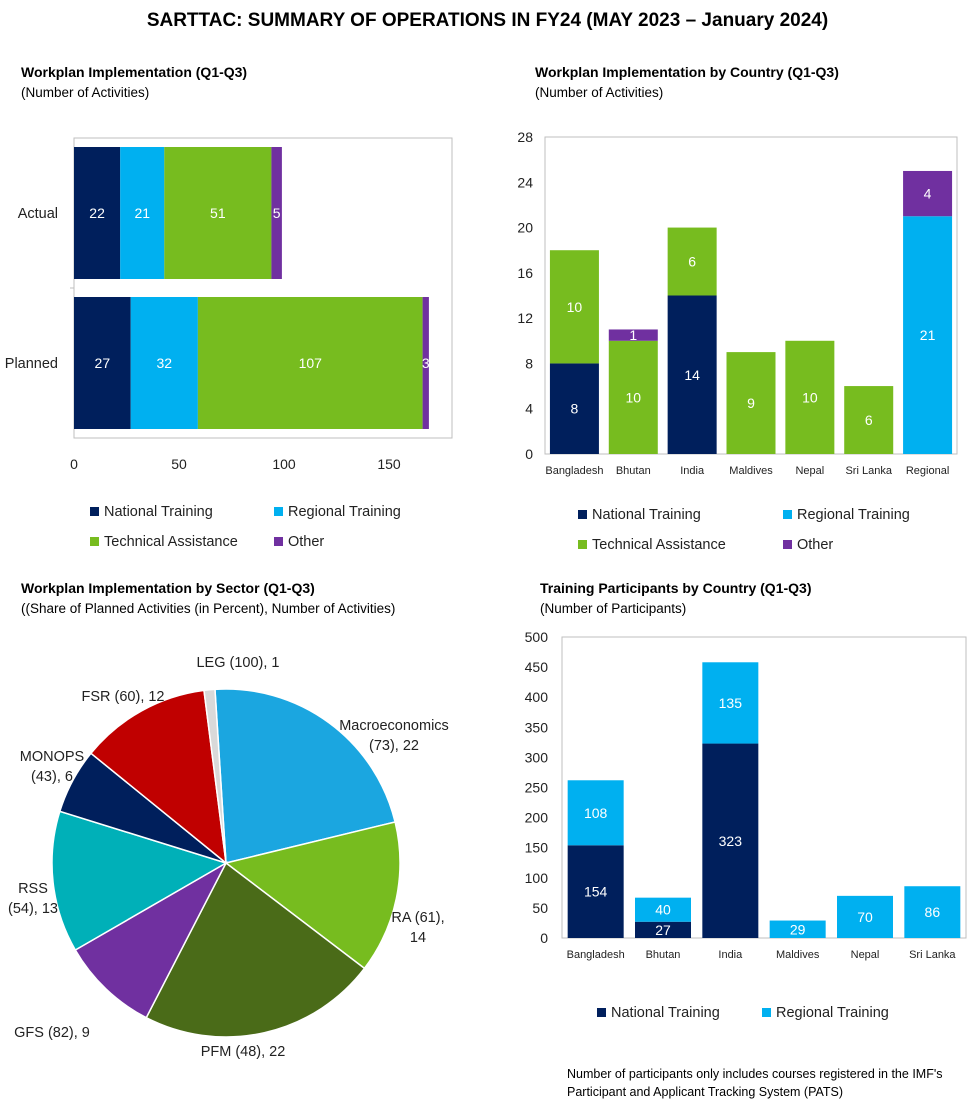  I want to click on participants-data-label-india-regional-training: 135, so click(731, 703).